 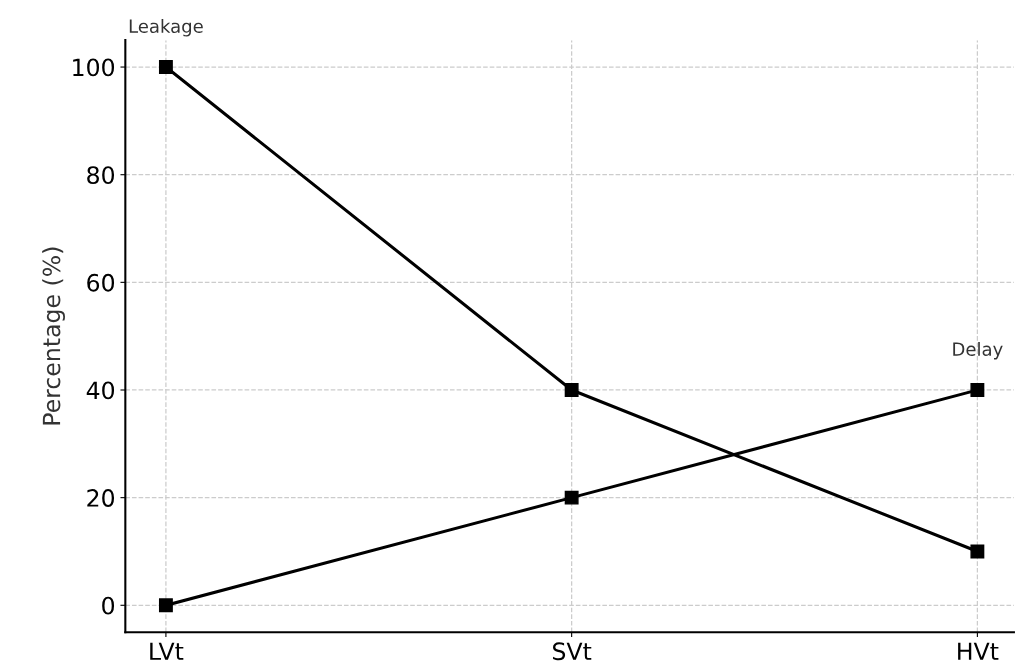 What do you see at coordinates (101, 175) in the screenshot?
I see `y-tick-label: 80` at bounding box center [101, 175].